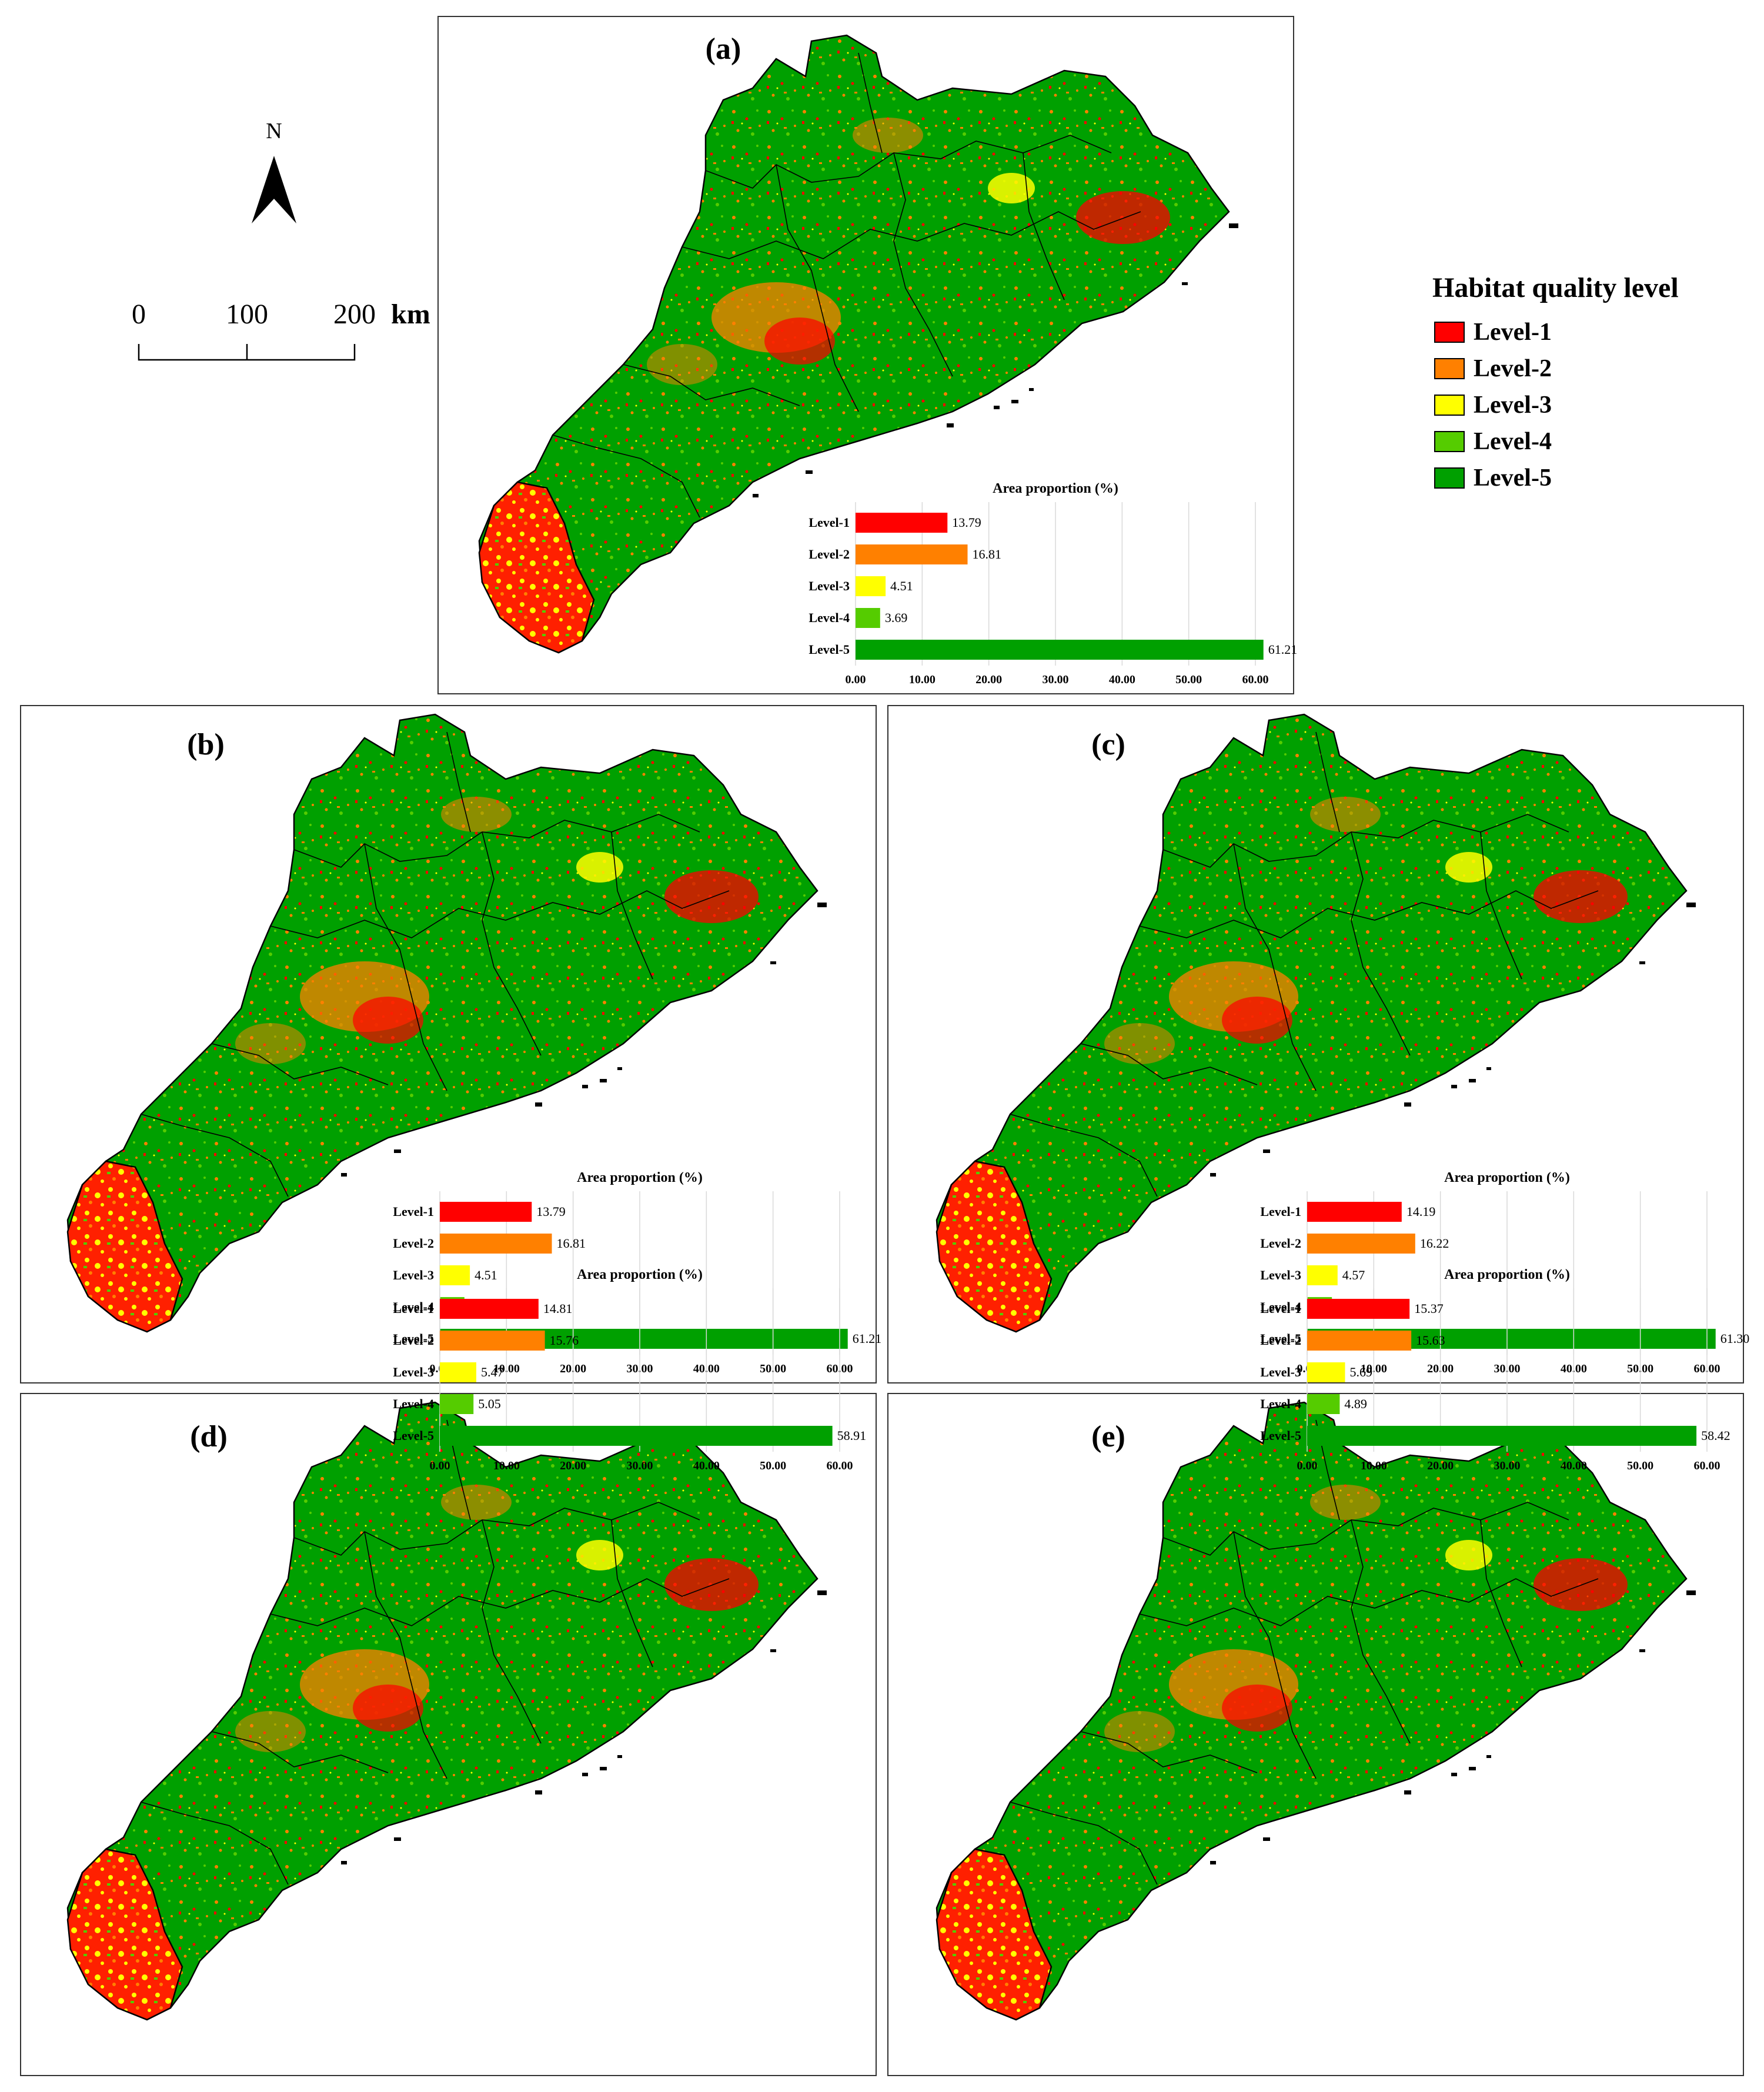  I want to click on data-label: 14.19, so click(1421, 1211).